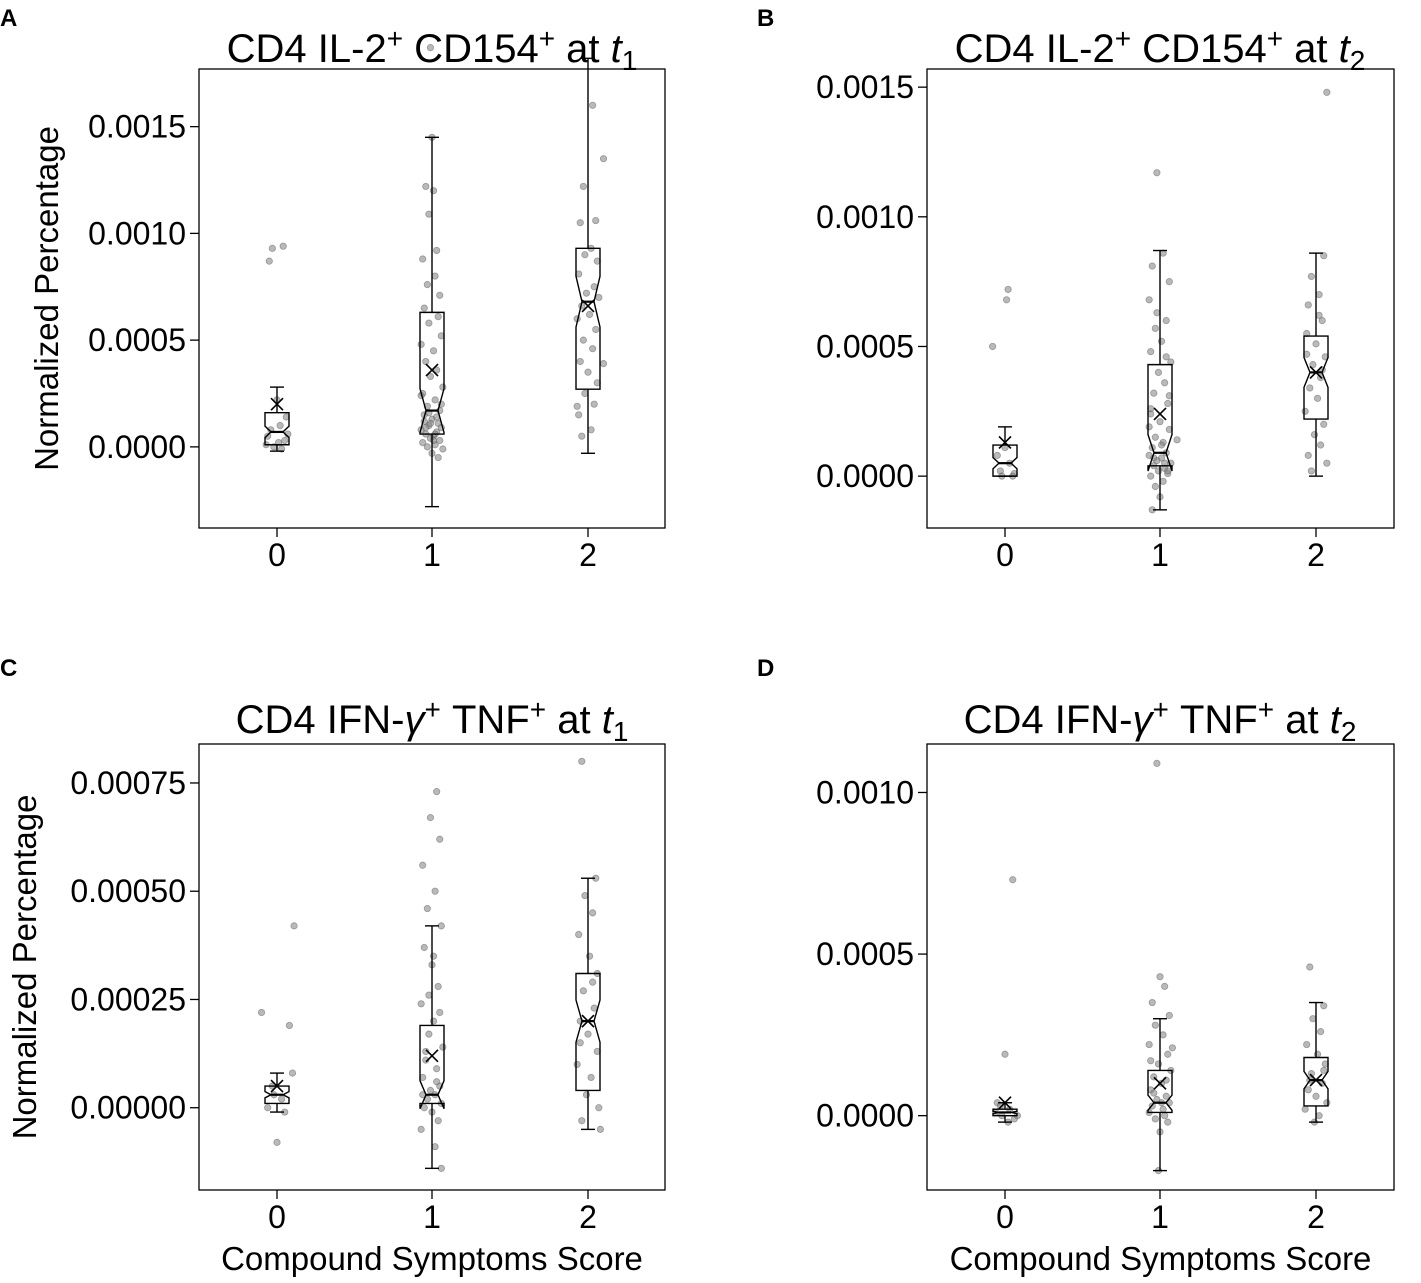  I want to click on chart-title: CD4 IFN-γ+ TNF+ at t1, so click(432, 720).